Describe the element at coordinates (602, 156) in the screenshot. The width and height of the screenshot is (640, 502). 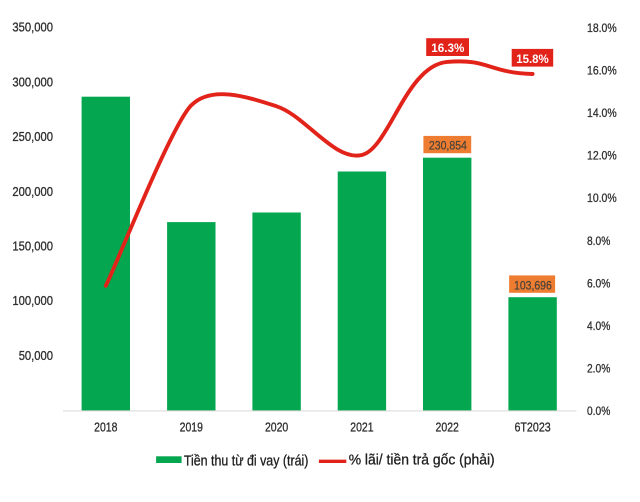
I see `svg-text: 12.0%` at that location.